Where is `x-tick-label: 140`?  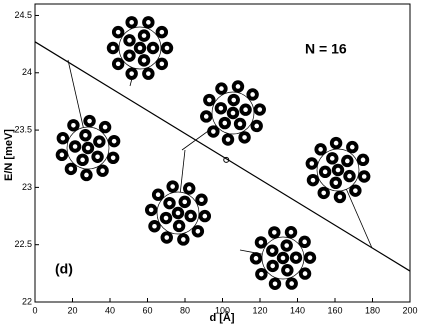 x-tick-label: 140 is located at coordinates (297, 310).